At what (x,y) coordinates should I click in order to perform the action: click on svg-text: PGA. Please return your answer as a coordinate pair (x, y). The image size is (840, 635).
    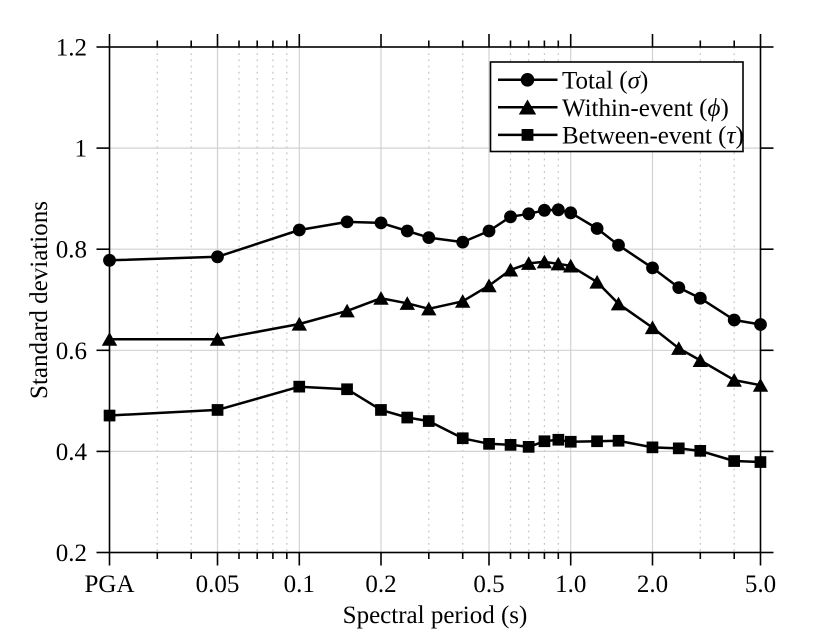
    Looking at the image, I should click on (109, 584).